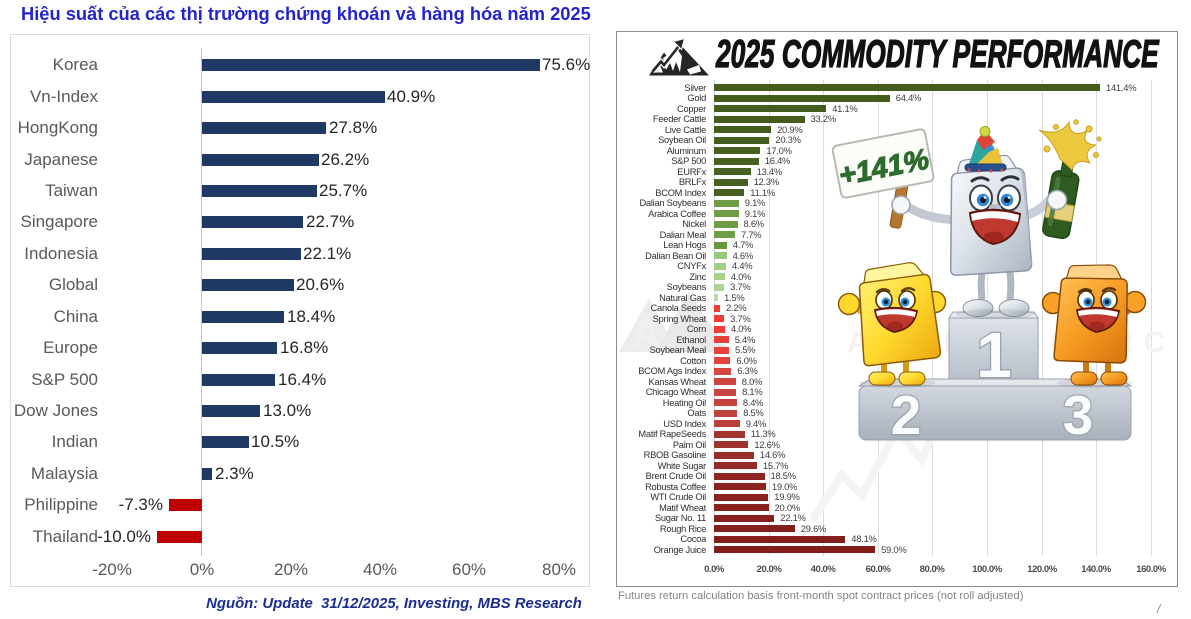  Describe the element at coordinates (1078, 415) in the screenshot. I see `svg-text: 3` at that location.